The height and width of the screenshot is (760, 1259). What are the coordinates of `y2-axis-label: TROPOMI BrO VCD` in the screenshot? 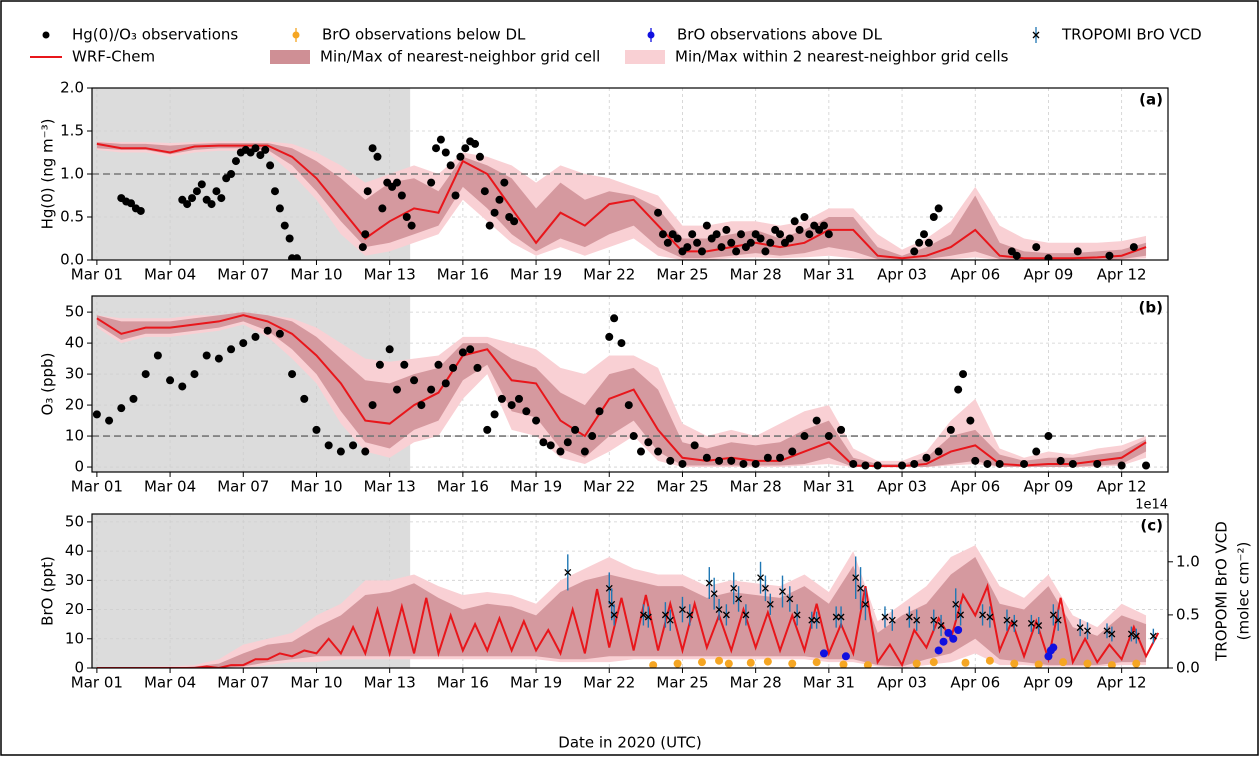 It's located at (1222, 591).